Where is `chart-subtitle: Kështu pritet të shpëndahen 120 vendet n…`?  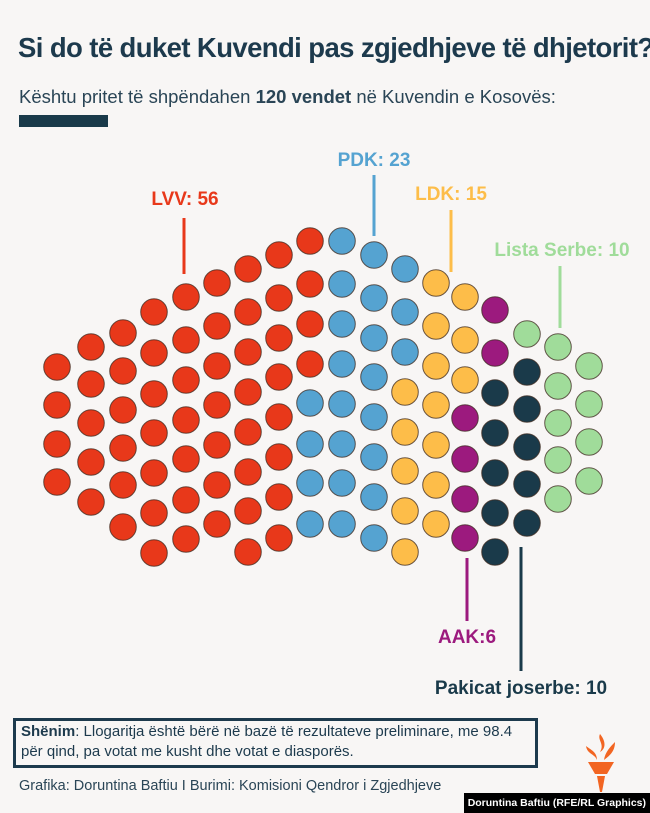 chart-subtitle: Kështu pritet të shpëndahen 120 vendet n… is located at coordinates (287, 97).